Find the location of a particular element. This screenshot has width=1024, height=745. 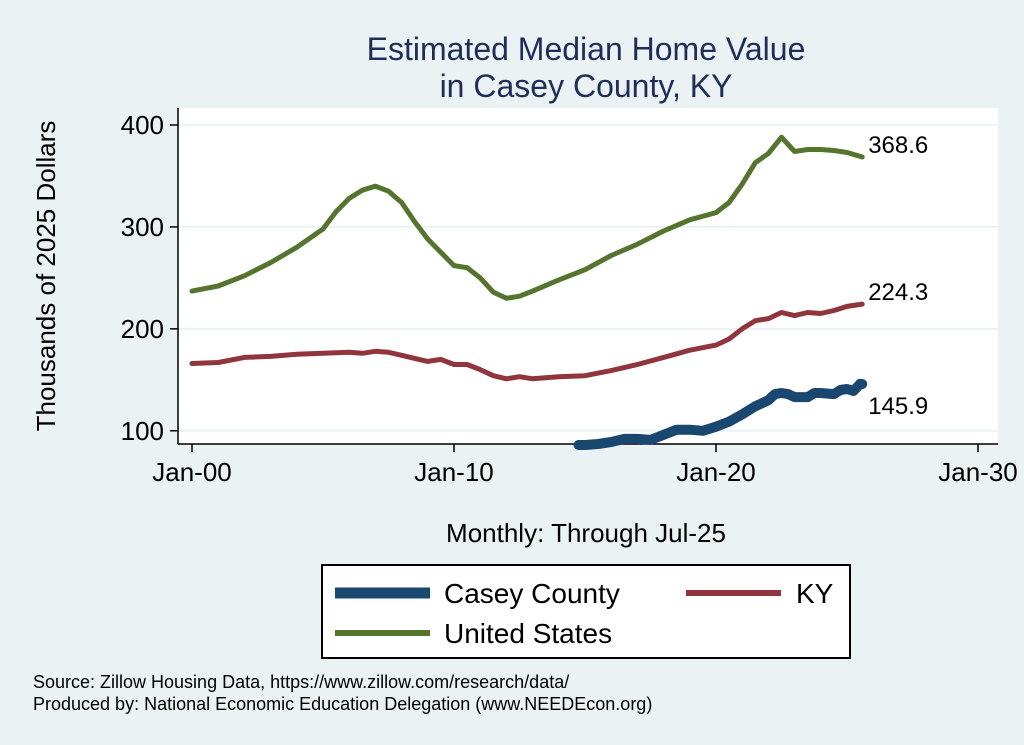

x-tick-label-Jan-30: Jan-30 is located at coordinates (978, 472).